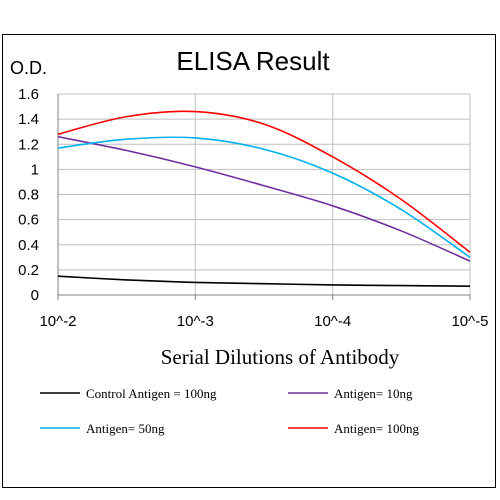 The width and height of the screenshot is (500, 500). I want to click on x-tick-labels: 10^-2 10^-3 10^-4 10^-5, so click(263, 321).